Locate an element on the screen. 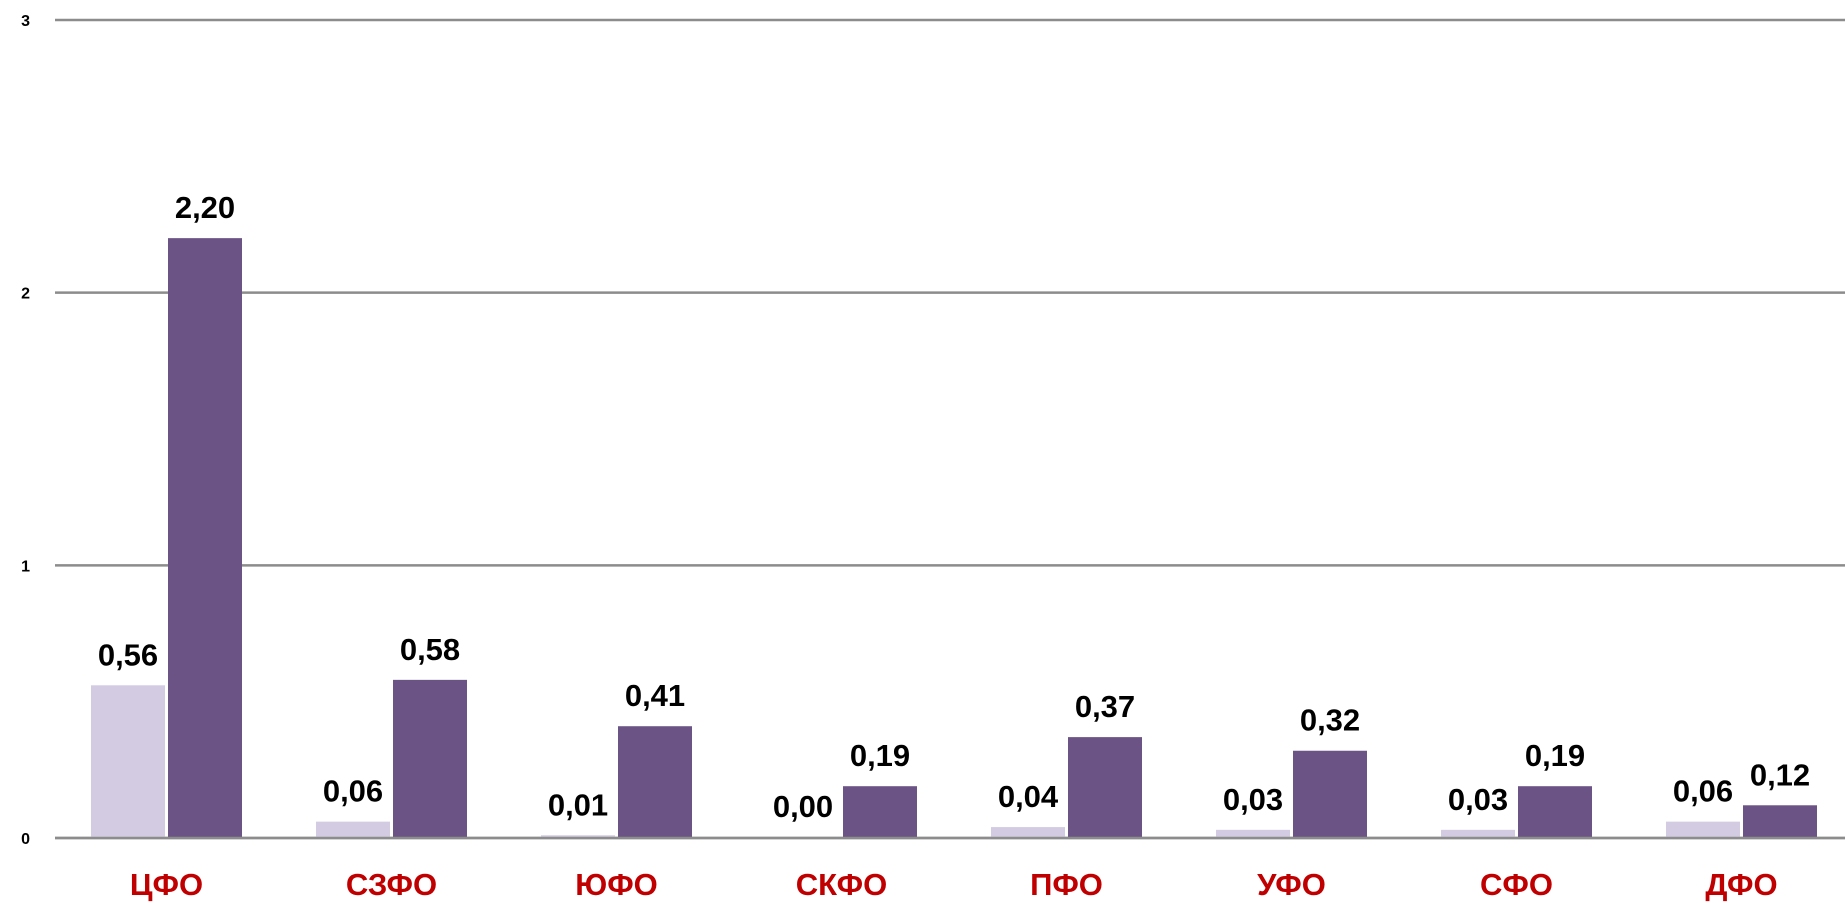 This screenshot has height=903, width=1845. data-label-series1-5: 0,03 is located at coordinates (1253, 799).